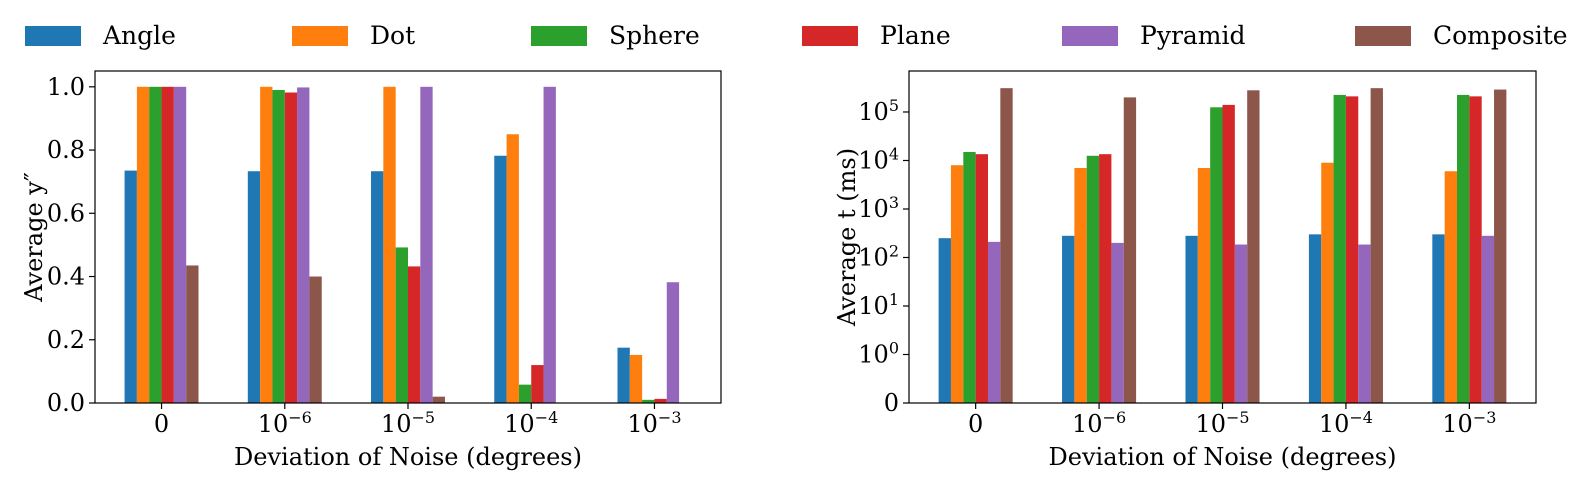 This screenshot has width=1592, height=480. I want to click on legend: Angle Dot Sphere Plane Pyramid Composite, so click(796, 30).